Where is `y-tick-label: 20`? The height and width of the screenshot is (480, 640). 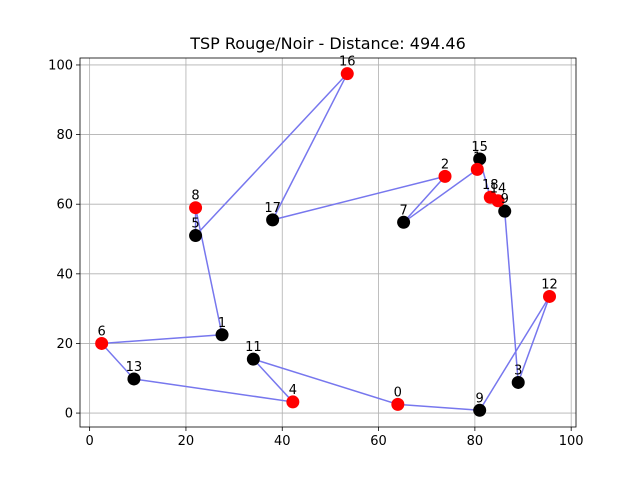 y-tick-label: 20 is located at coordinates (64, 344).